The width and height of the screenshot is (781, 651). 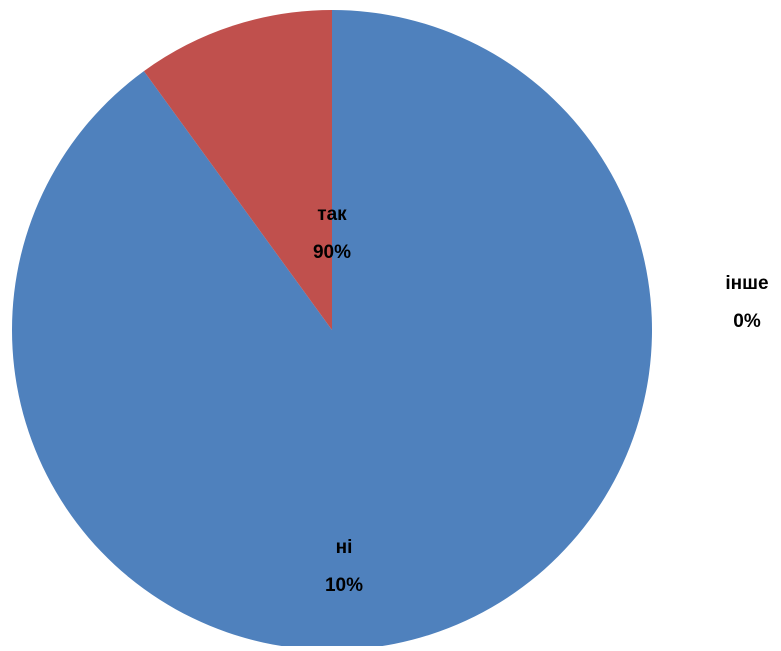 I want to click on data-label-percent: 90%, so click(x=332, y=252).